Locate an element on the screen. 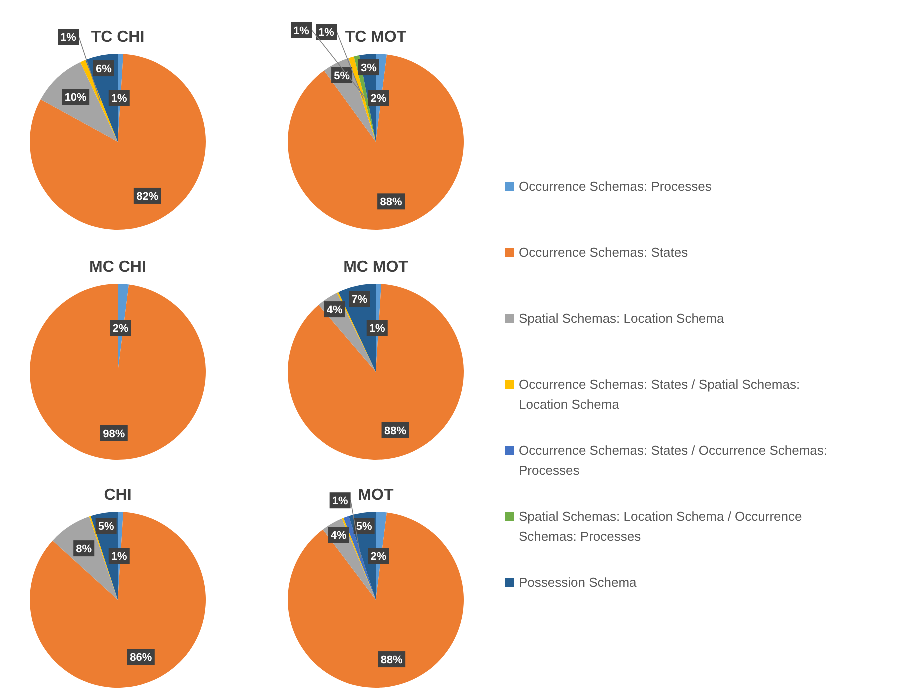  legend-label: Occurrence Schemas: States is located at coordinates (604, 252).